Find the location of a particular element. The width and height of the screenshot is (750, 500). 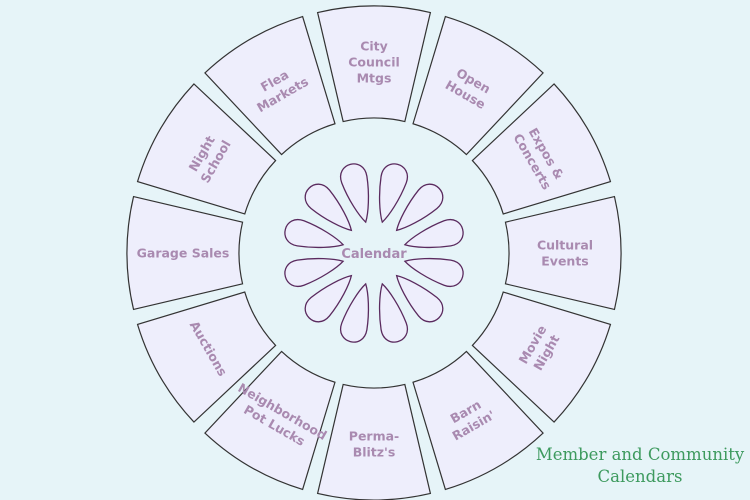

segment-perma-blitz-s: Perma-Blitz's is located at coordinates (374, 441).